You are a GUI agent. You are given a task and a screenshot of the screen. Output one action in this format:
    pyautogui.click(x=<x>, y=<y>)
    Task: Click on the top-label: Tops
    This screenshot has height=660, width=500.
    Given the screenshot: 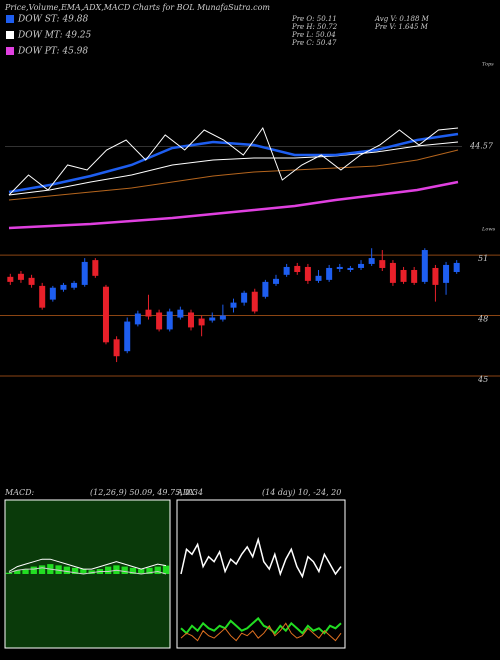 What is the action you would take?
    pyautogui.click(x=488, y=65)
    